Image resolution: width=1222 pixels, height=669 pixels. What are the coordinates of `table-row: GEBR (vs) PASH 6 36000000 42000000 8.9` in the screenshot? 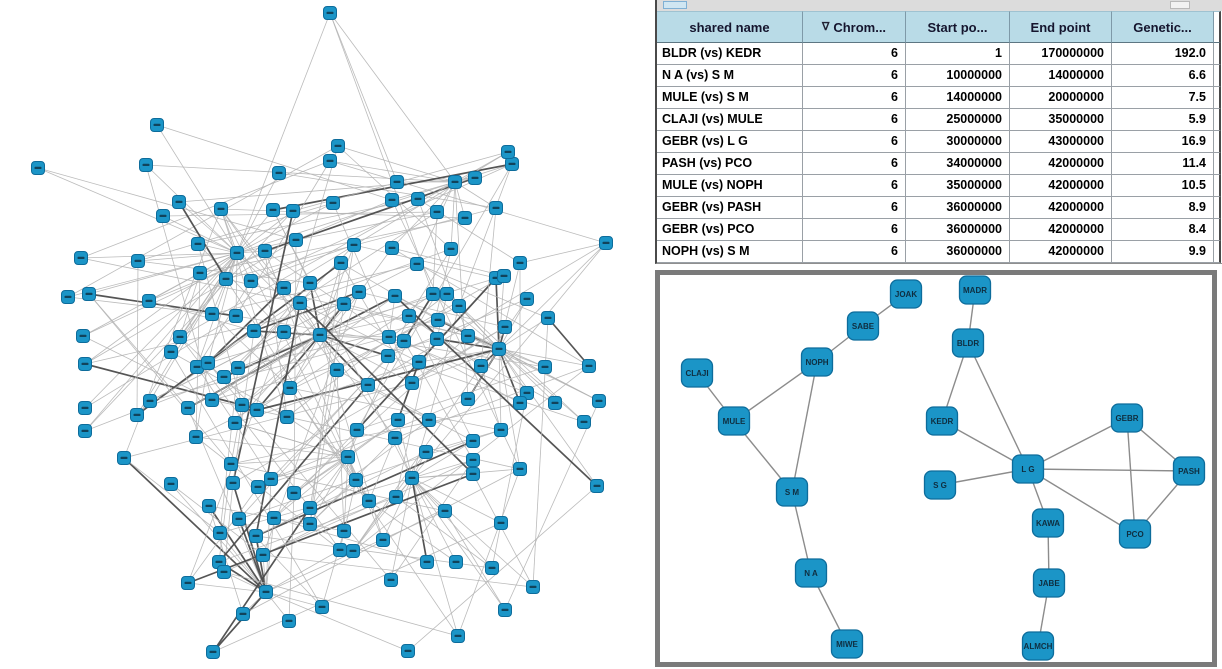 It's located at (939, 208).